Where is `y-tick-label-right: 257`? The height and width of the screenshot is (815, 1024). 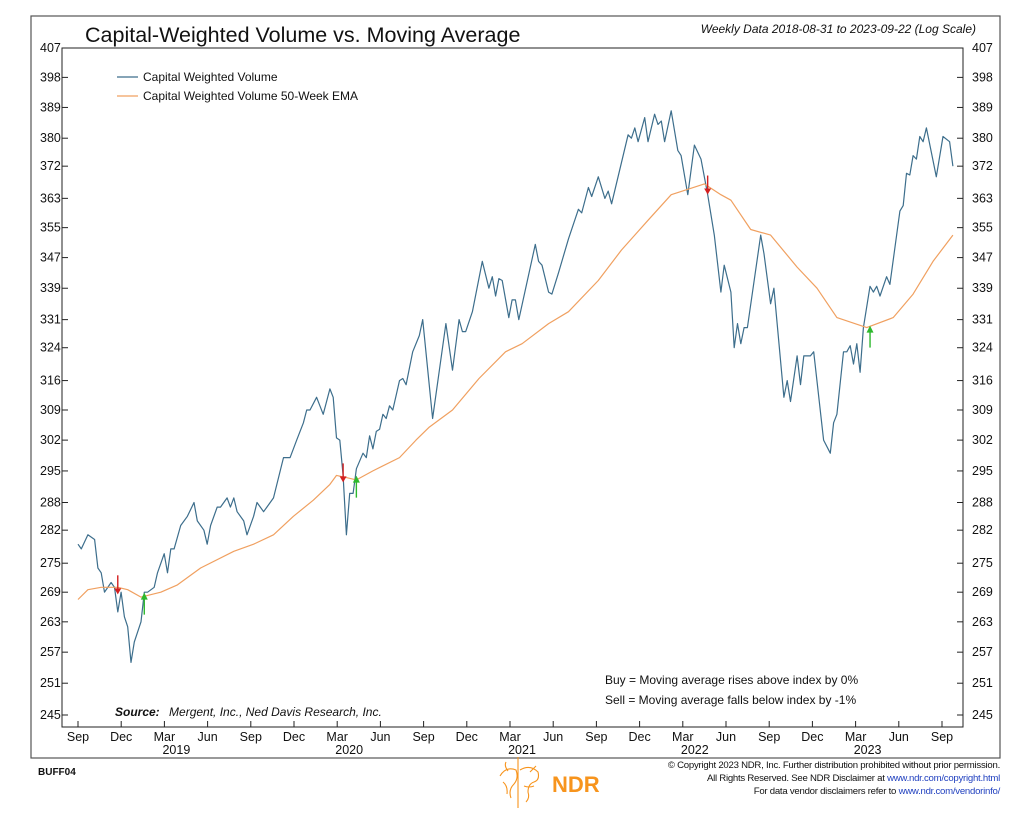
y-tick-label-right: 257 is located at coordinates (982, 652).